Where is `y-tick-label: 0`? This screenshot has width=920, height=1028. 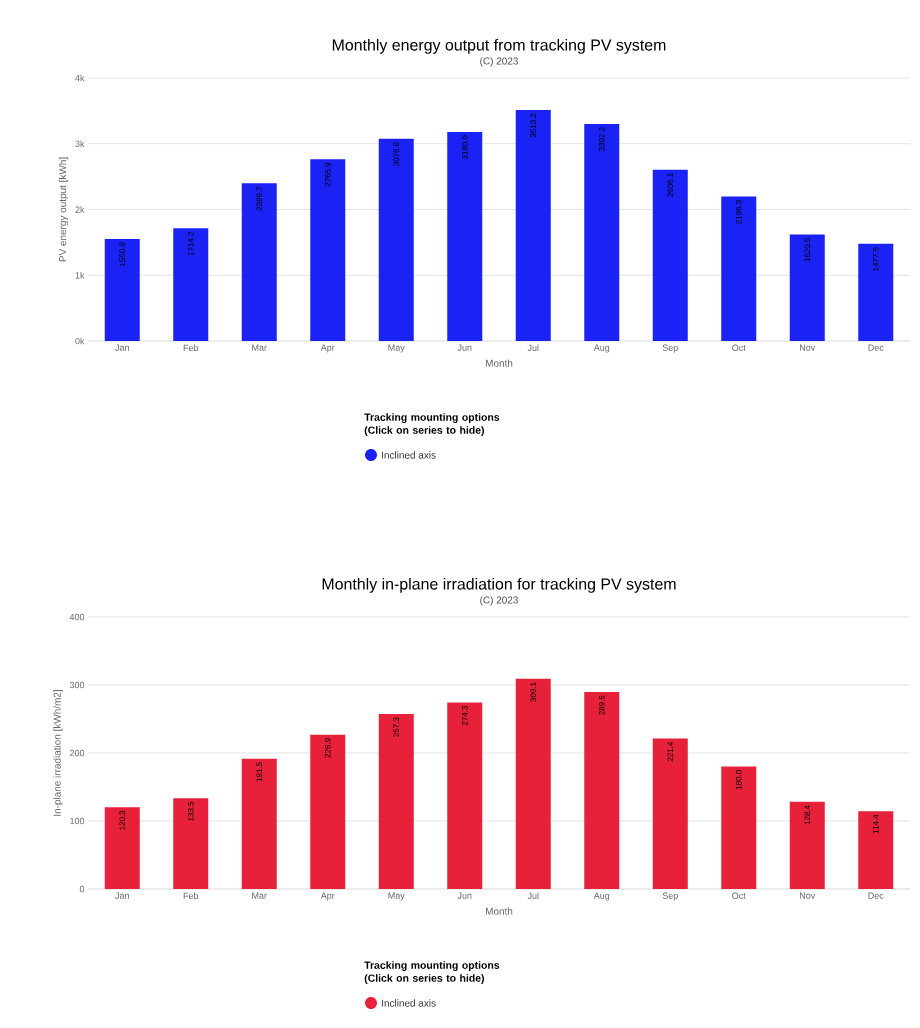 y-tick-label: 0 is located at coordinates (82, 889).